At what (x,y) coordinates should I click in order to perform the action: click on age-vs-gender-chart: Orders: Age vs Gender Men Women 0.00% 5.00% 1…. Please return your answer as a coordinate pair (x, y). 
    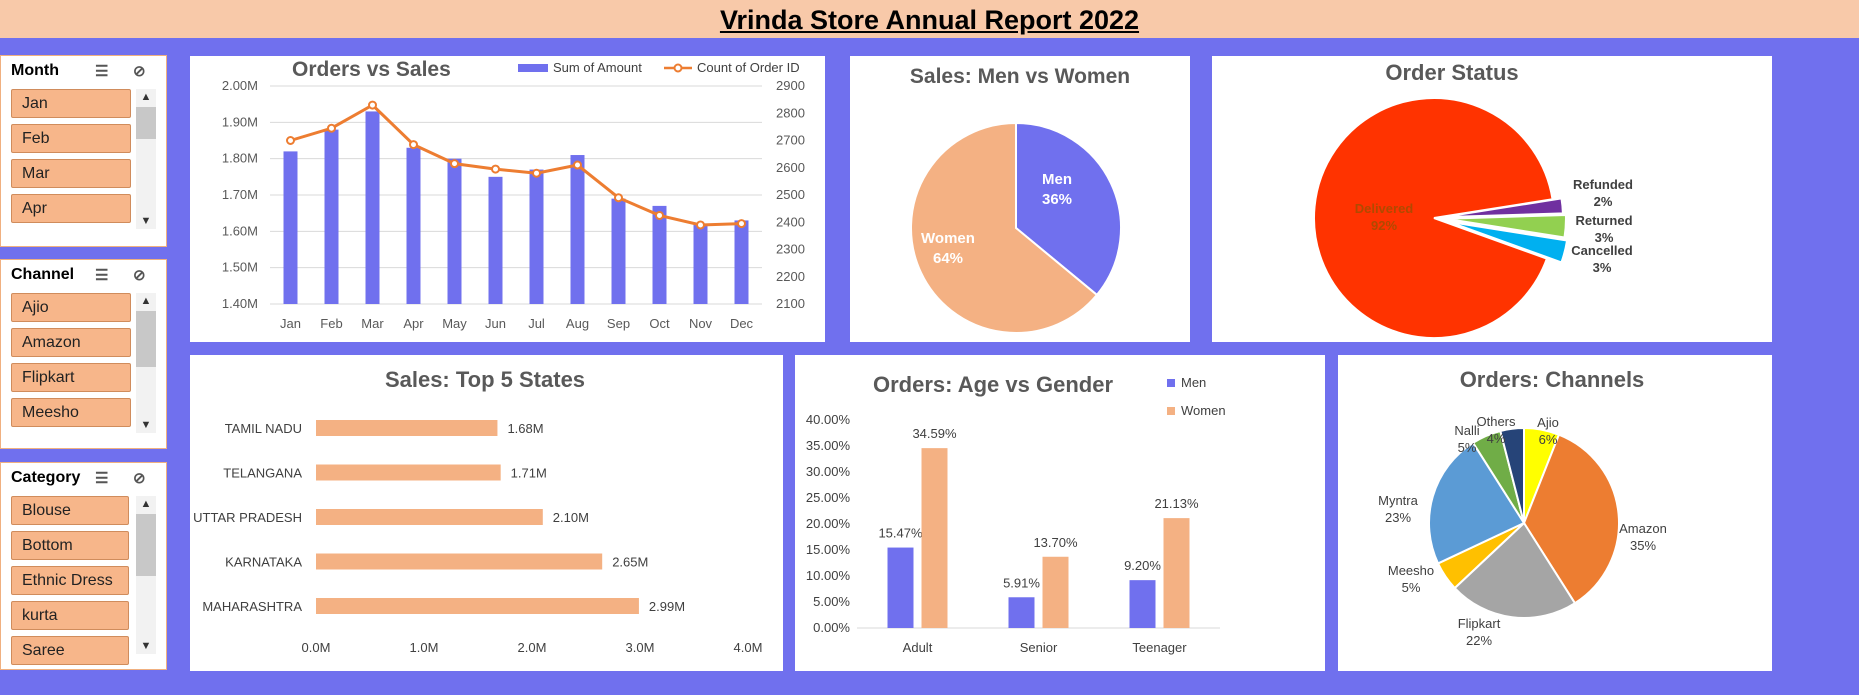
    Looking at the image, I should click on (1016, 513).